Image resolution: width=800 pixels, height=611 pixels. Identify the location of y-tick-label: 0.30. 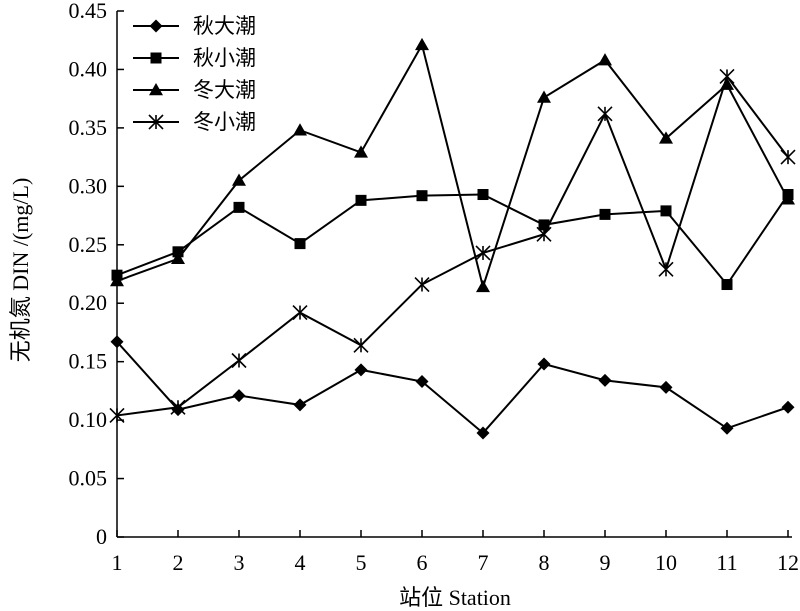
(88, 185).